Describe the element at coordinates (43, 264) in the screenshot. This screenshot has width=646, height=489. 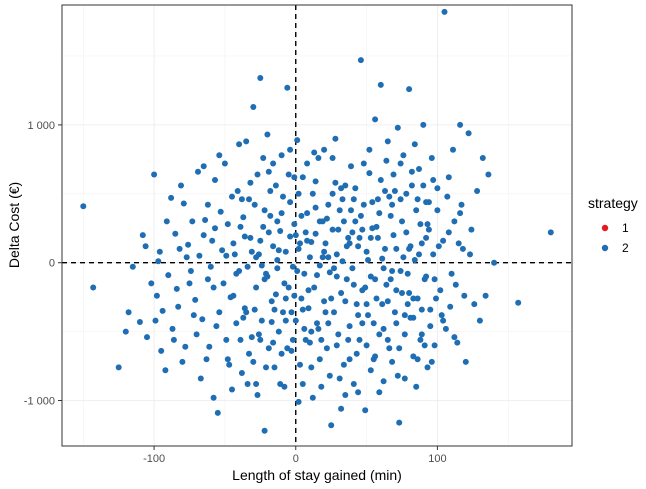
I see `y-axis-ticks: -1 000 0 1 000` at that location.